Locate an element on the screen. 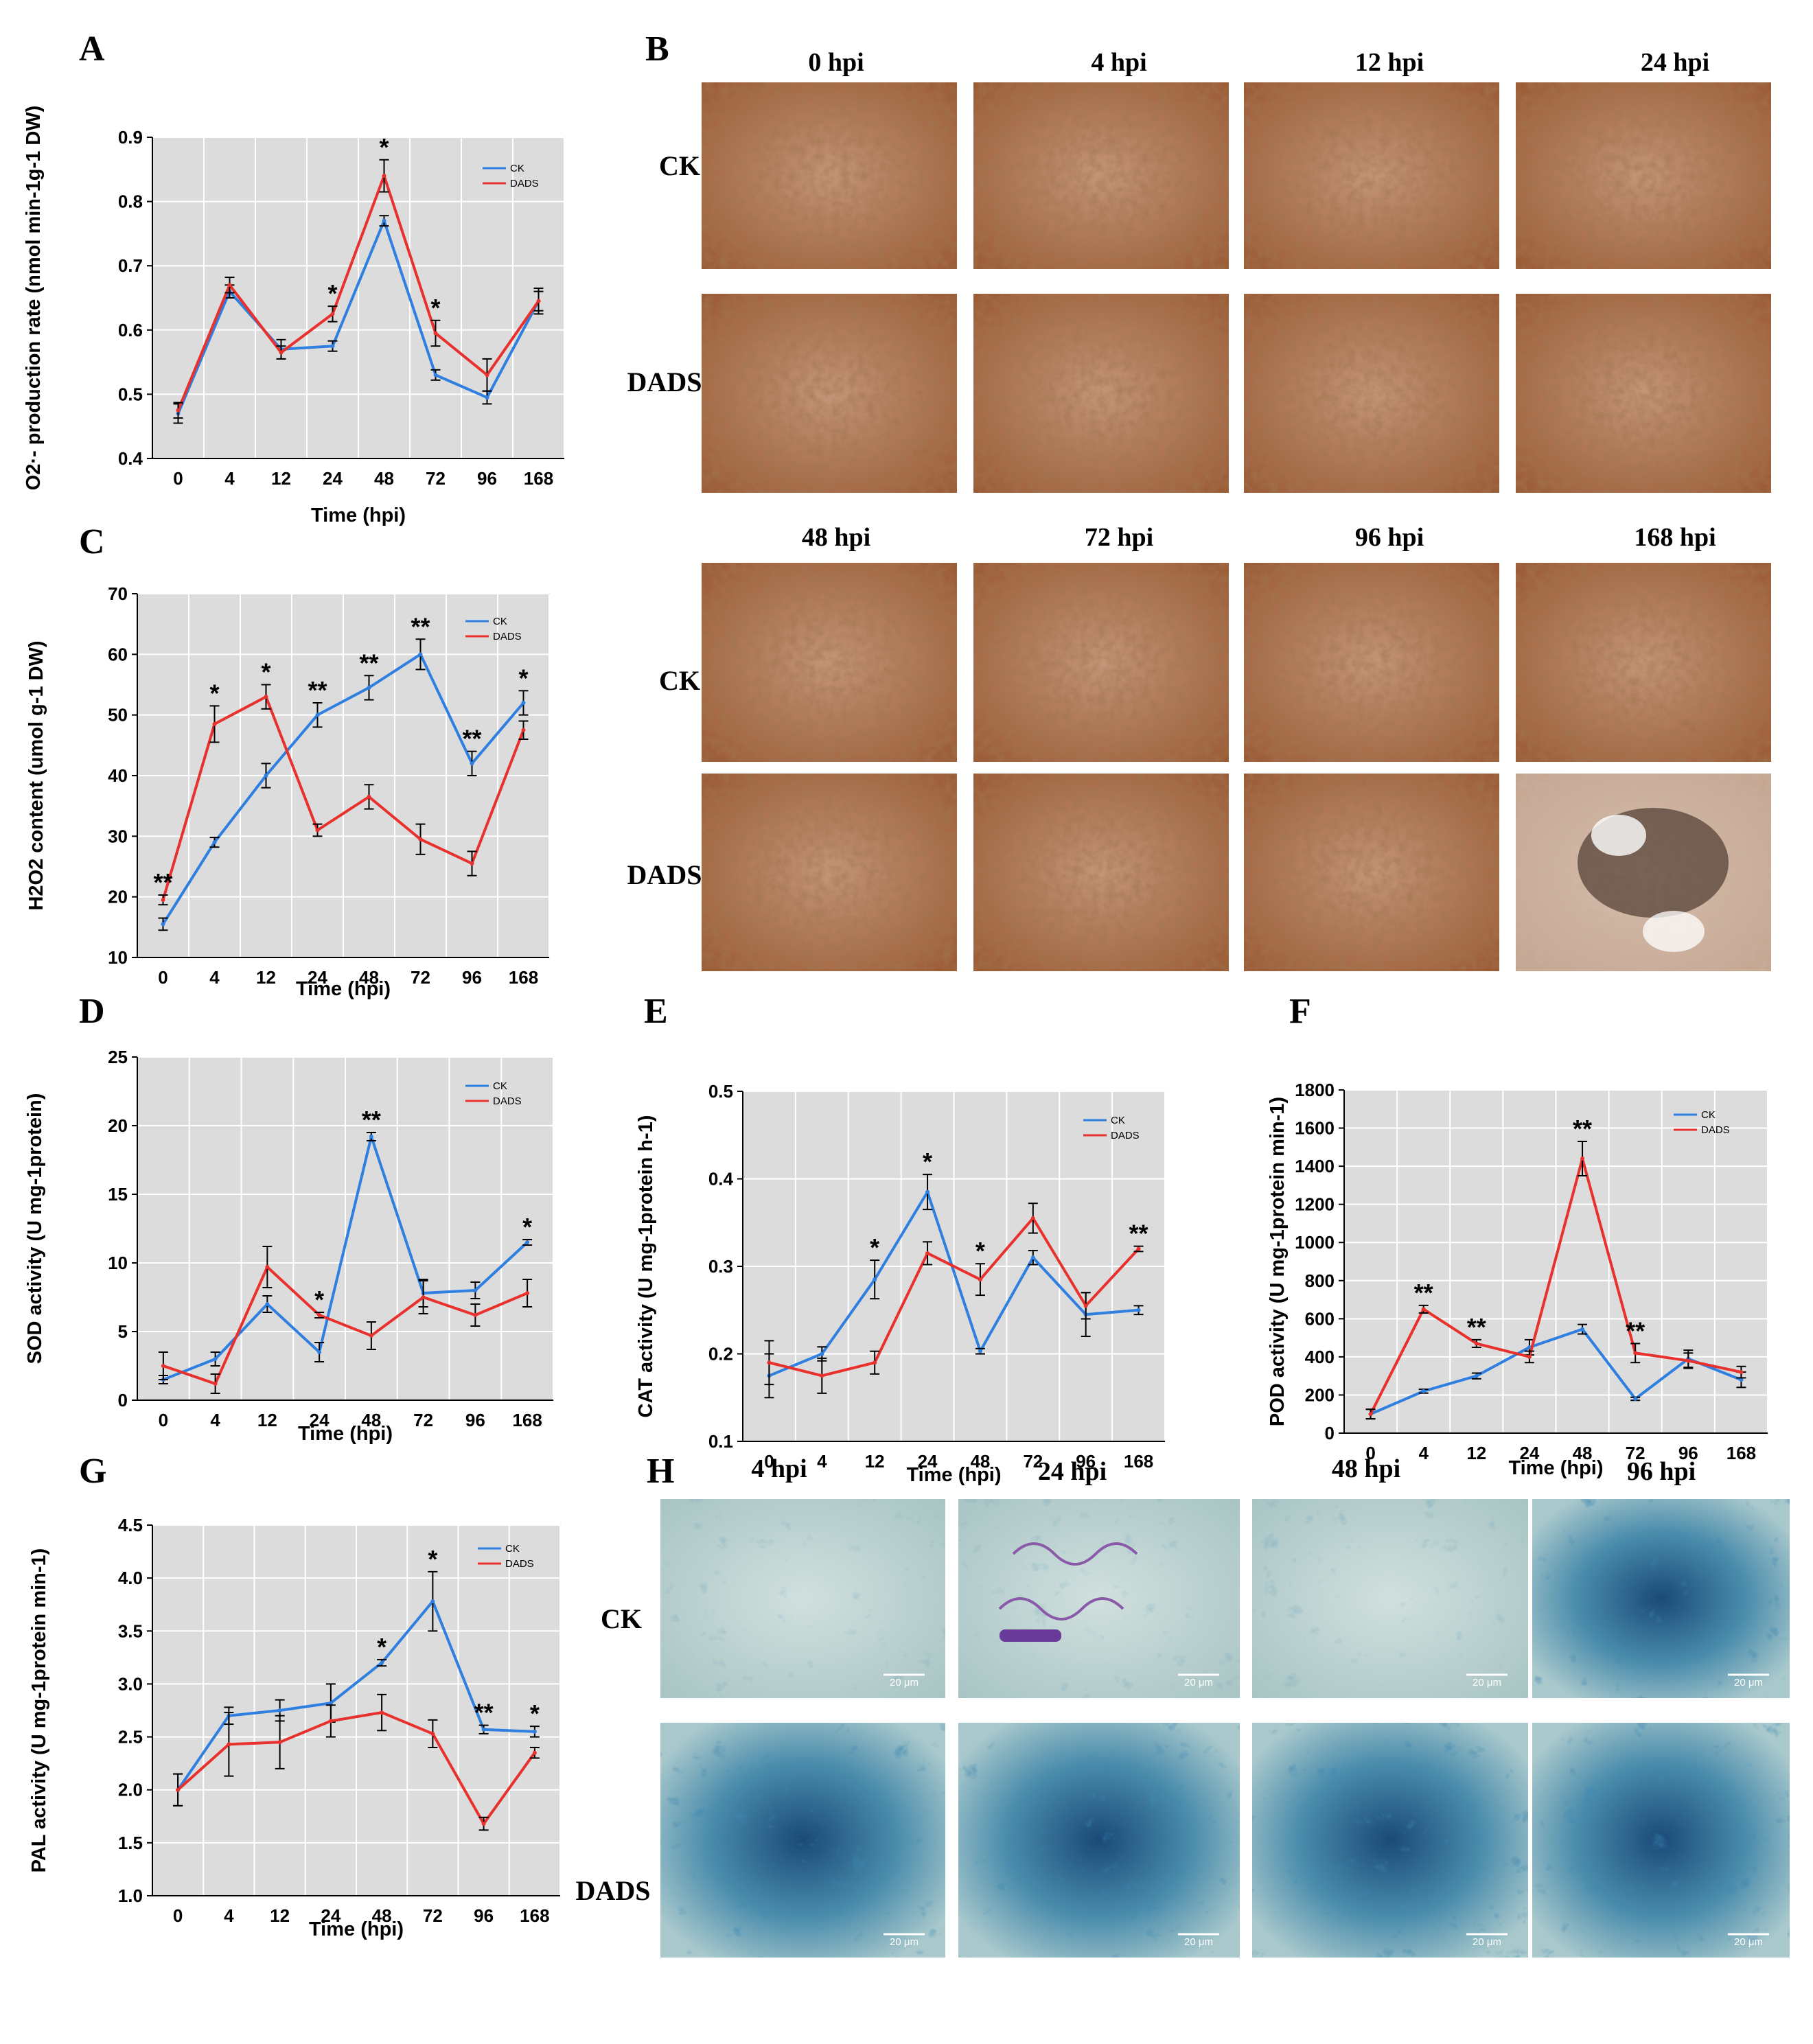 This screenshot has width=1813, height=2044. x-tick-label: 24 is located at coordinates (333, 478).